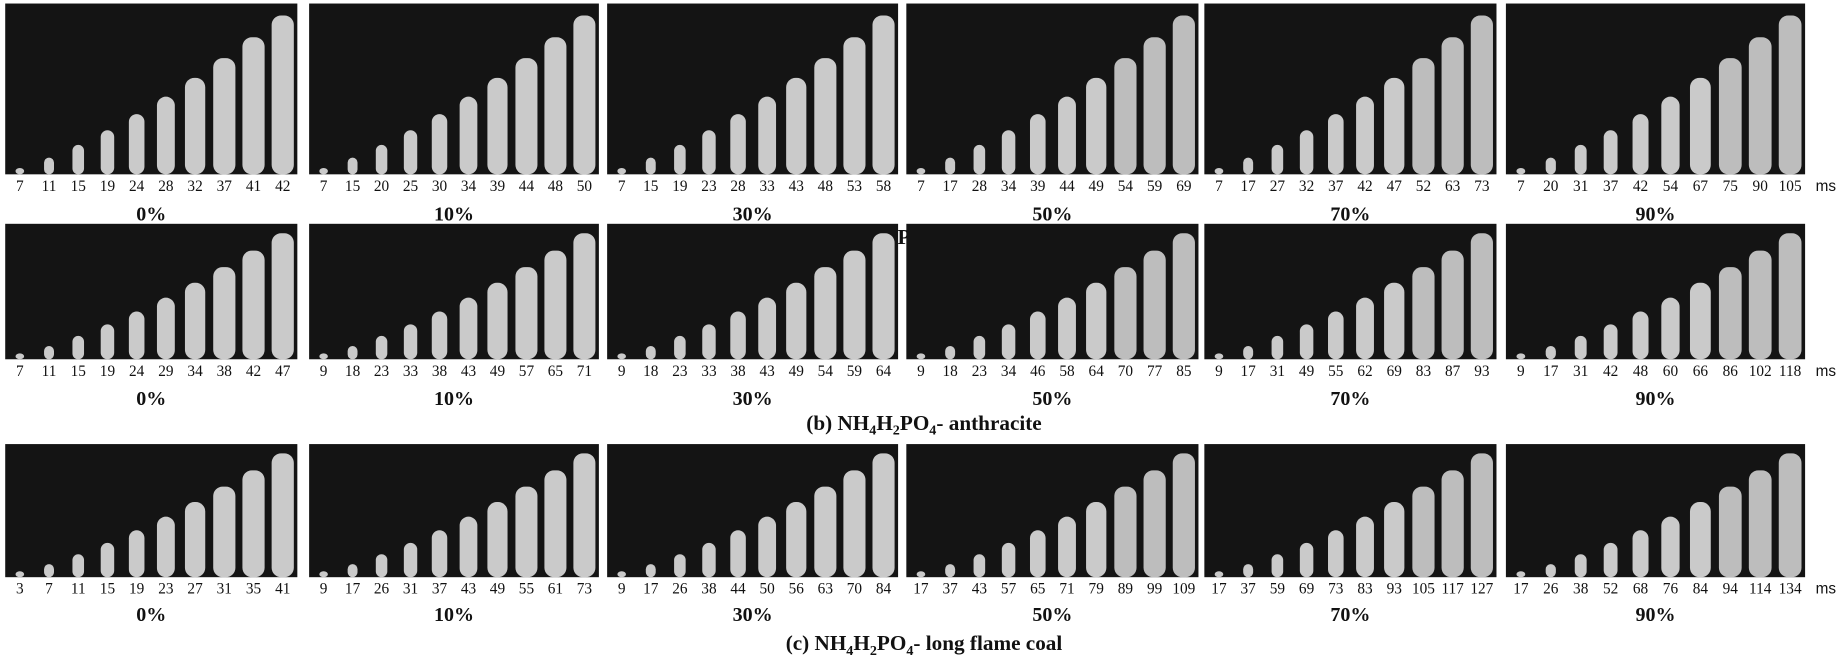 This screenshot has height=662, width=1848. Describe the element at coordinates (1655, 399) in the screenshot. I see `percent-label: 90%` at that location.